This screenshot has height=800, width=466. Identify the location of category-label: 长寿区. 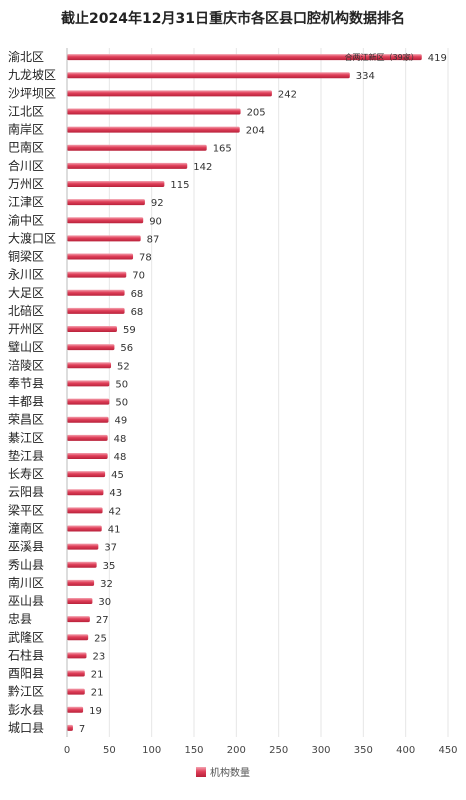
(26, 474).